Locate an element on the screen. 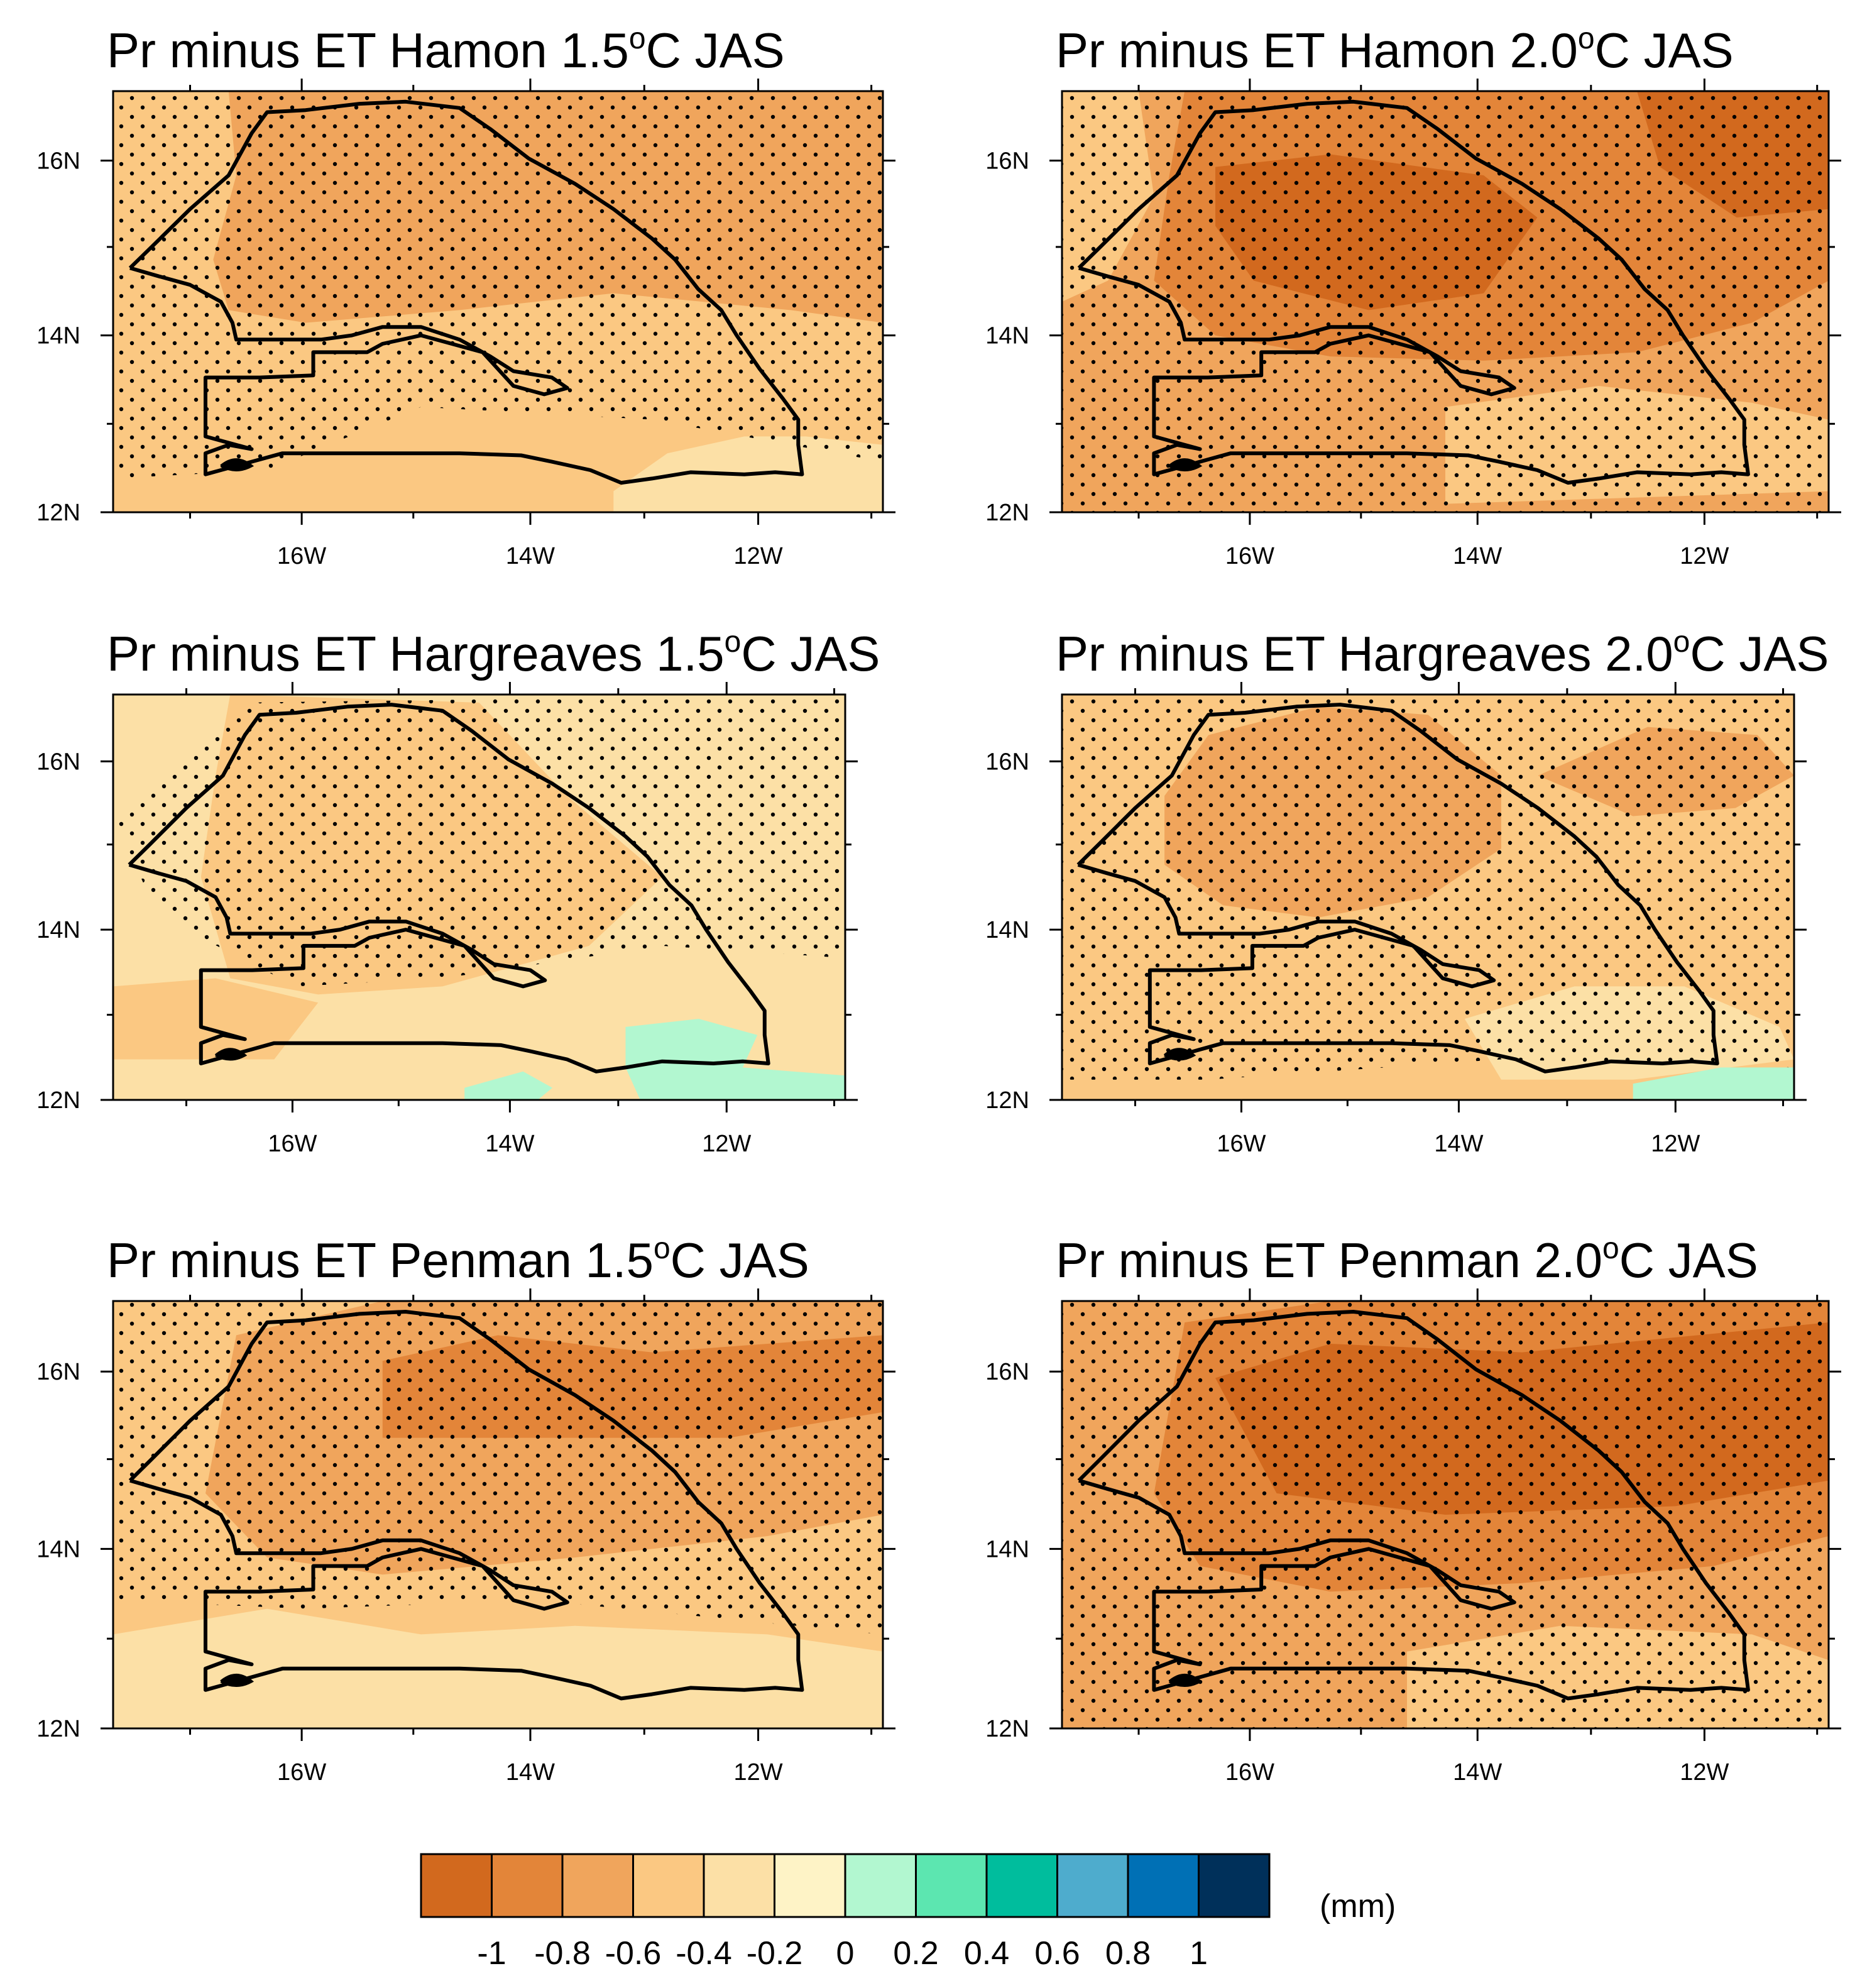 This screenshot has width=1872, height=1988. panel-title: Pr minus ET Hamon 2.0oC JAS is located at coordinates (1395, 50).